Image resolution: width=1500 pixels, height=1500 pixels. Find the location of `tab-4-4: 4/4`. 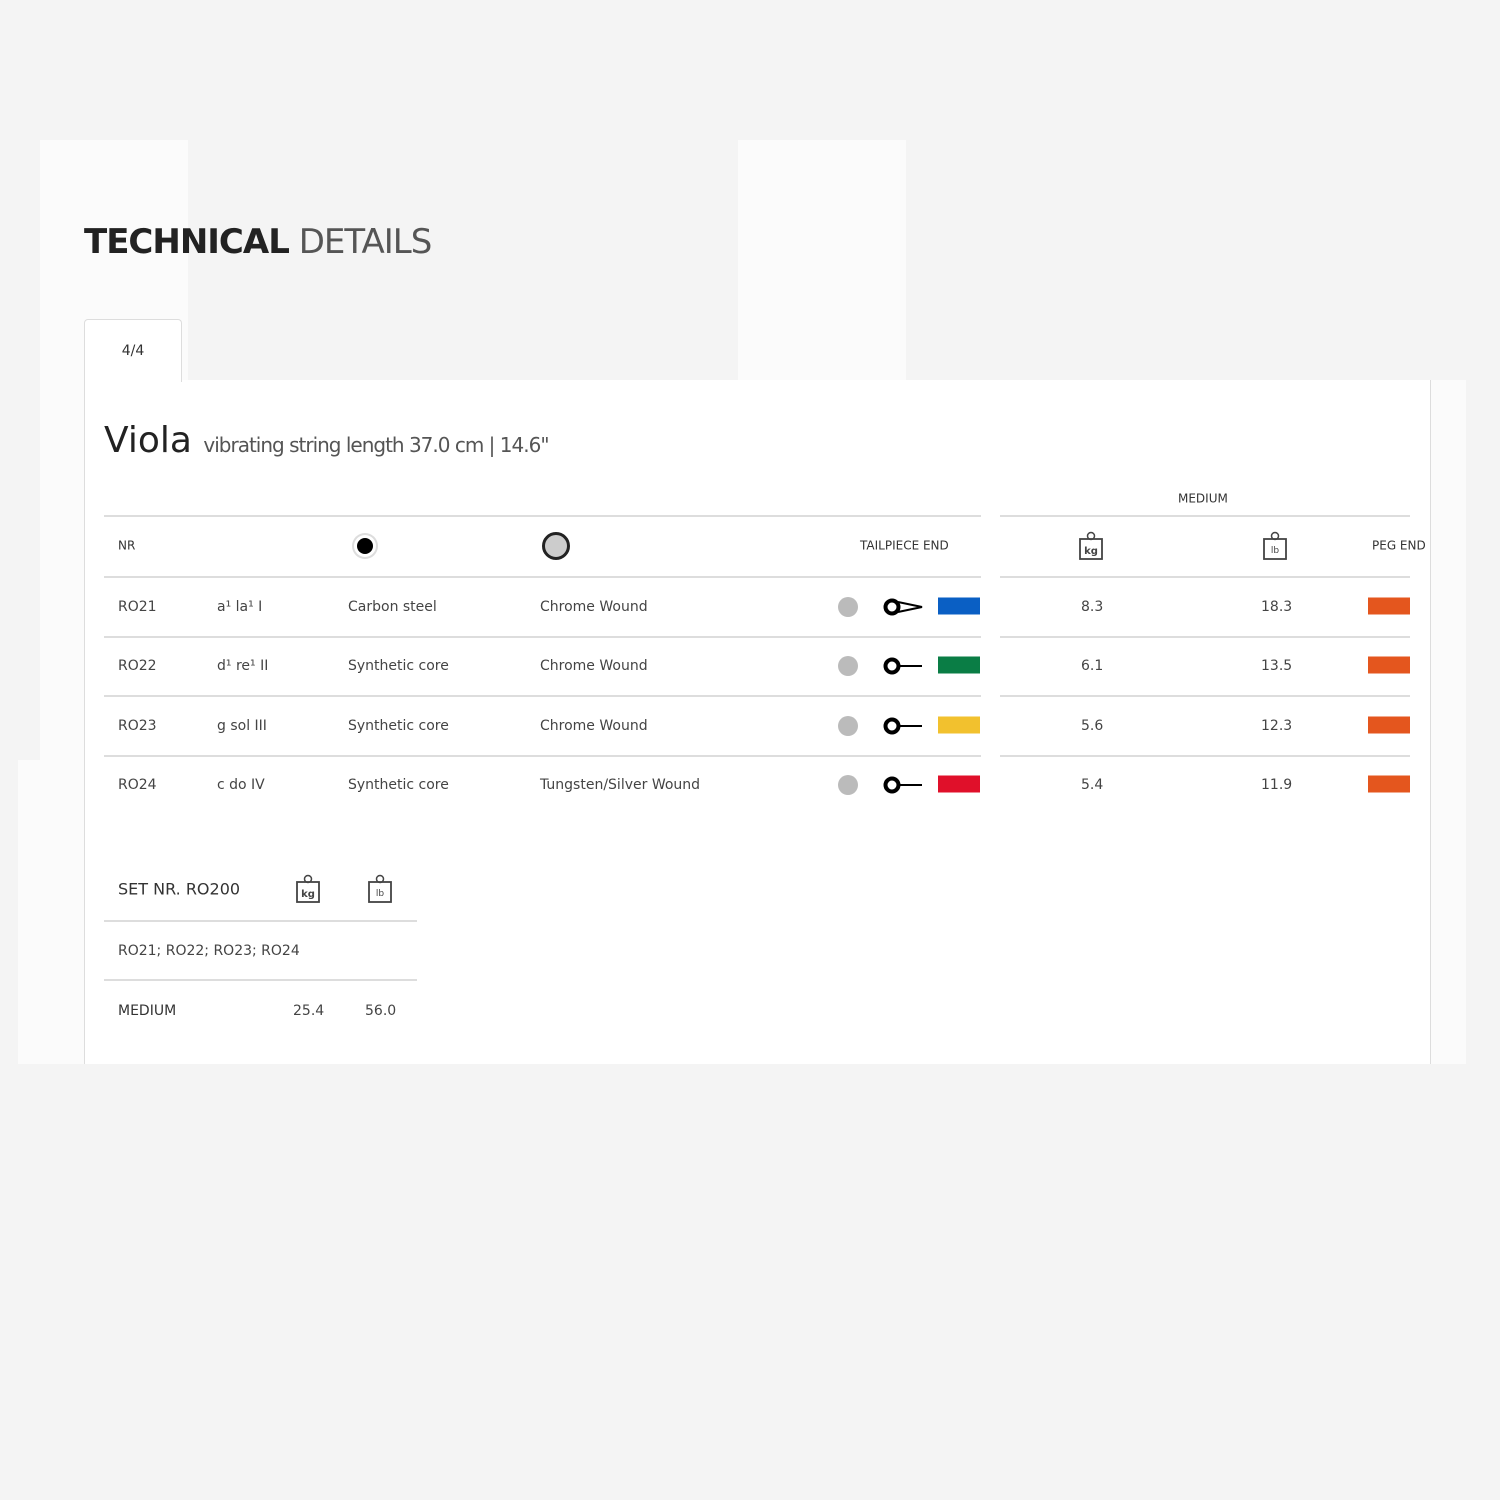

tab-4-4: 4/4 is located at coordinates (133, 350).